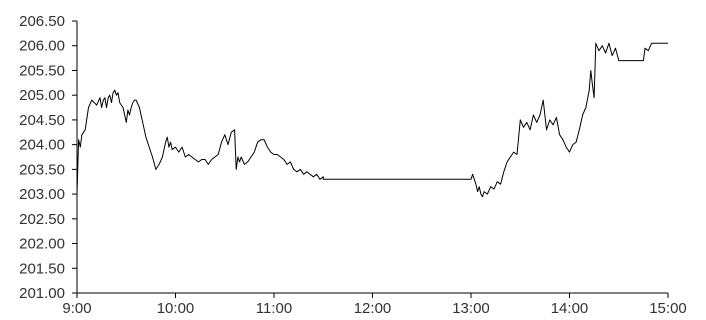 The image size is (706, 320). I want to click on y-tick-label: 206.00, so click(42, 46).